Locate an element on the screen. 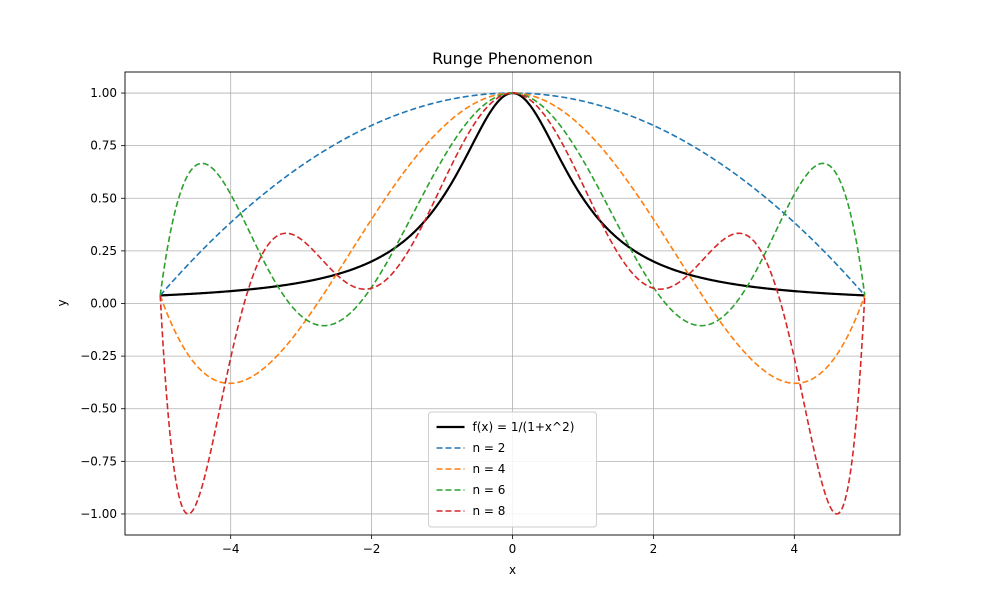 The width and height of the screenshot is (1000, 600). y-tick-label: 1.00 is located at coordinates (103, 93).